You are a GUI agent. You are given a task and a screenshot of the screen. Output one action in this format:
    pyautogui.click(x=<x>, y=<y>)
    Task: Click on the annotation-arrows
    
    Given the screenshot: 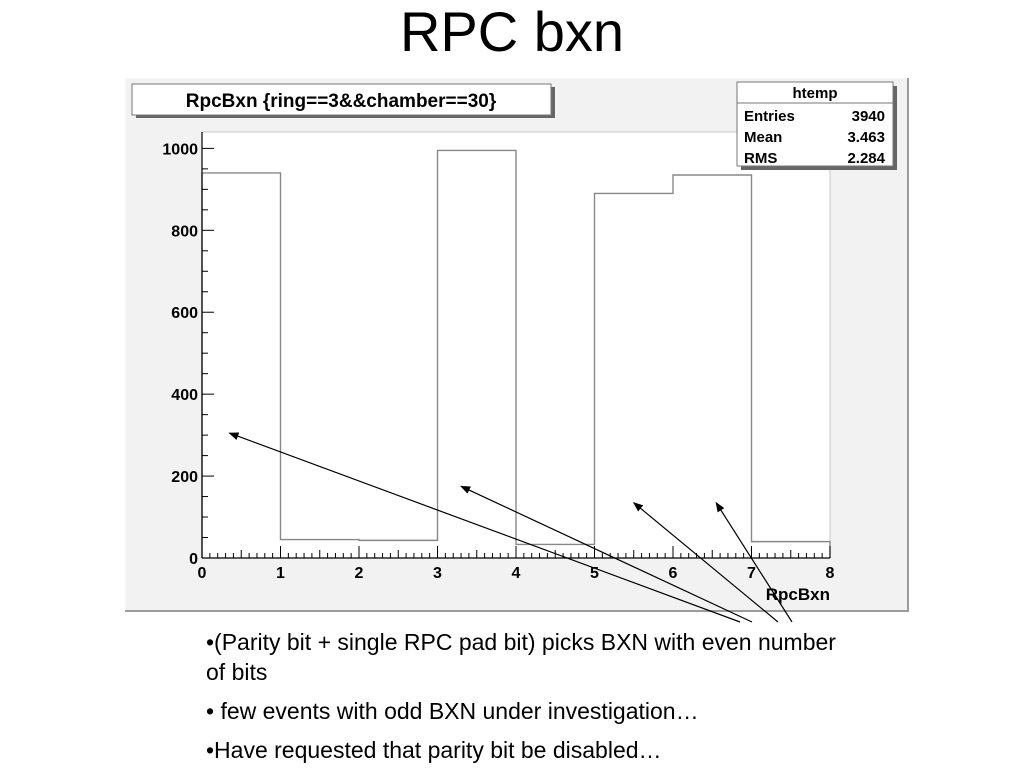 What is the action you would take?
    pyautogui.click(x=510, y=527)
    